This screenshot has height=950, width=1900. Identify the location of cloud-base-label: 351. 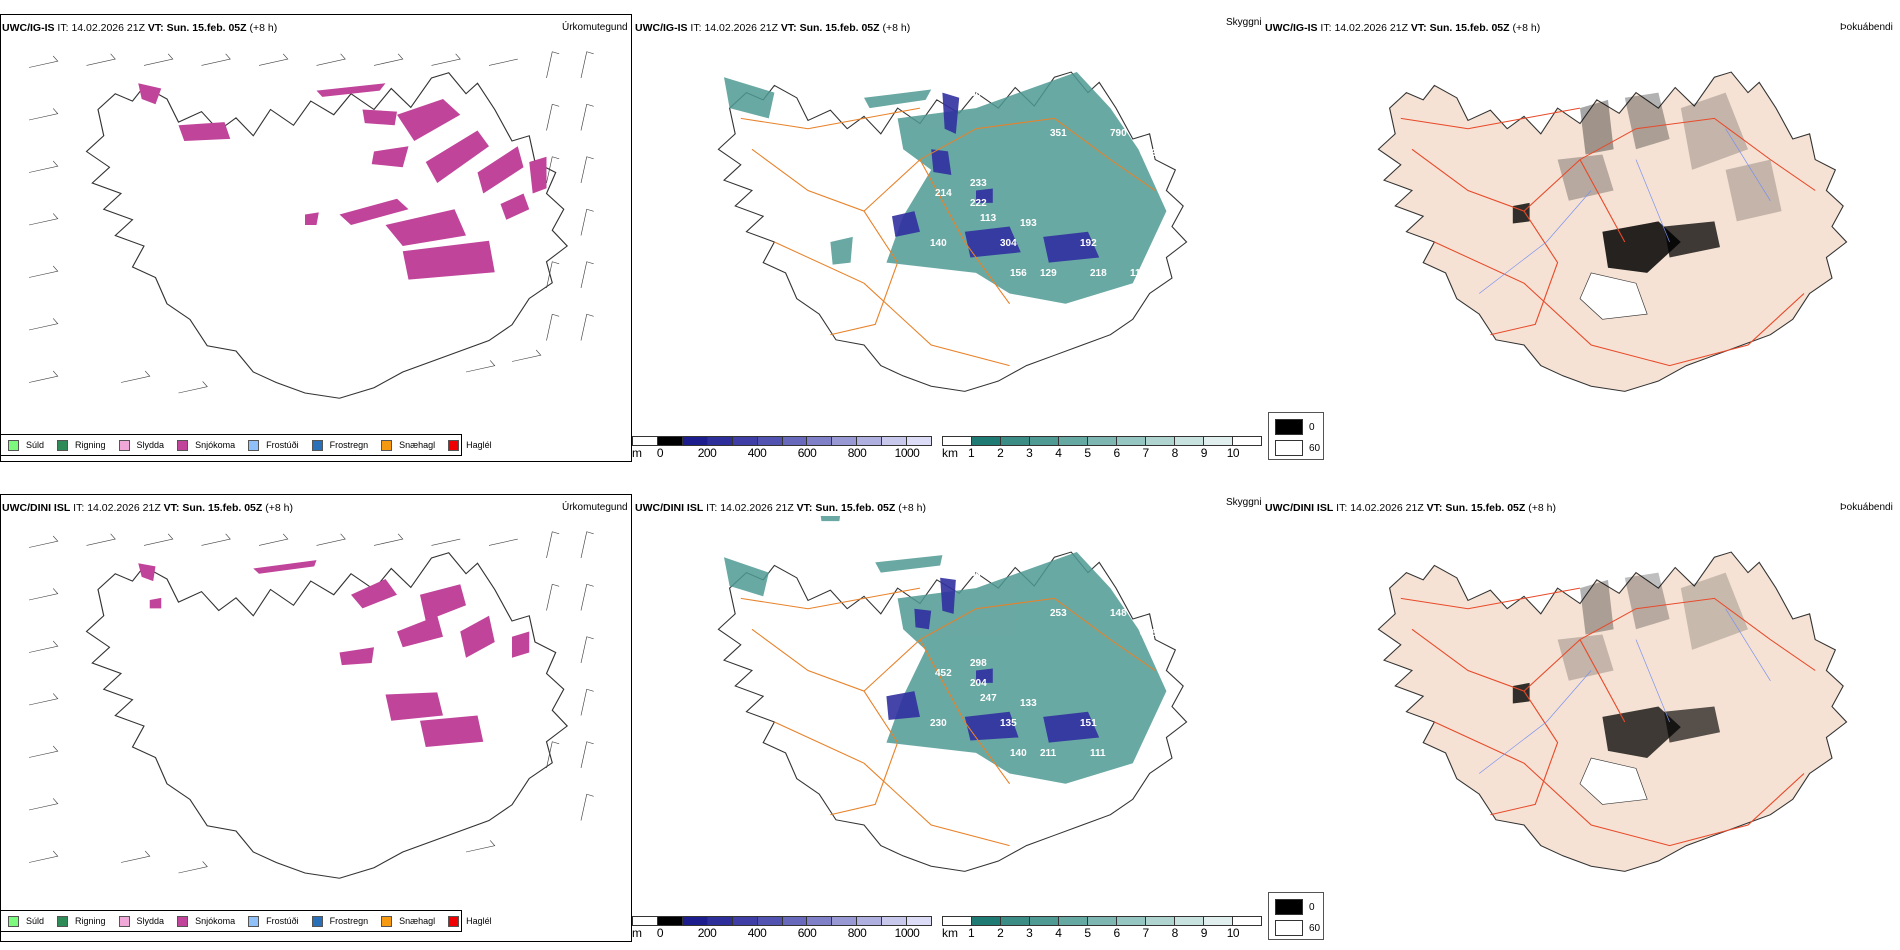
(1058, 133).